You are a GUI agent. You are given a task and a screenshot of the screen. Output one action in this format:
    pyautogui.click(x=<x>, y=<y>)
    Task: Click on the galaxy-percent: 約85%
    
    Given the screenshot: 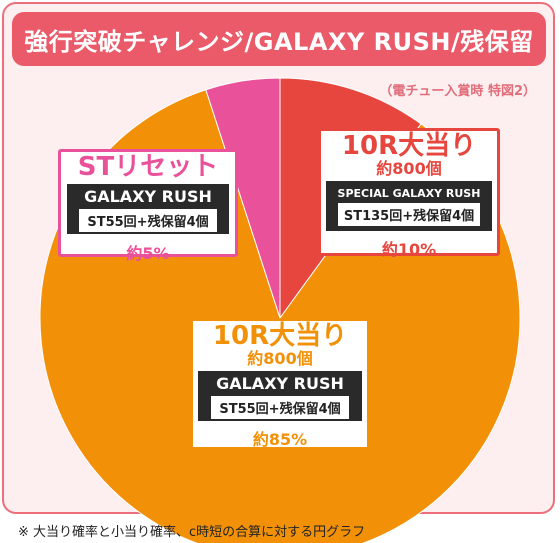 What is the action you would take?
    pyautogui.click(x=280, y=439)
    